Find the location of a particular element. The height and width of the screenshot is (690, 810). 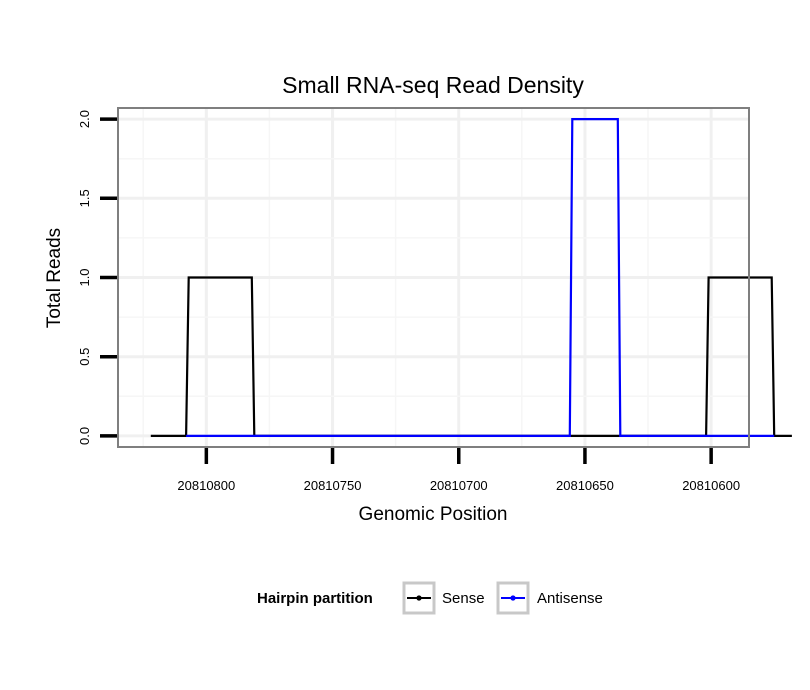

y-tick-label: 1.5 is located at coordinates (84, 198).